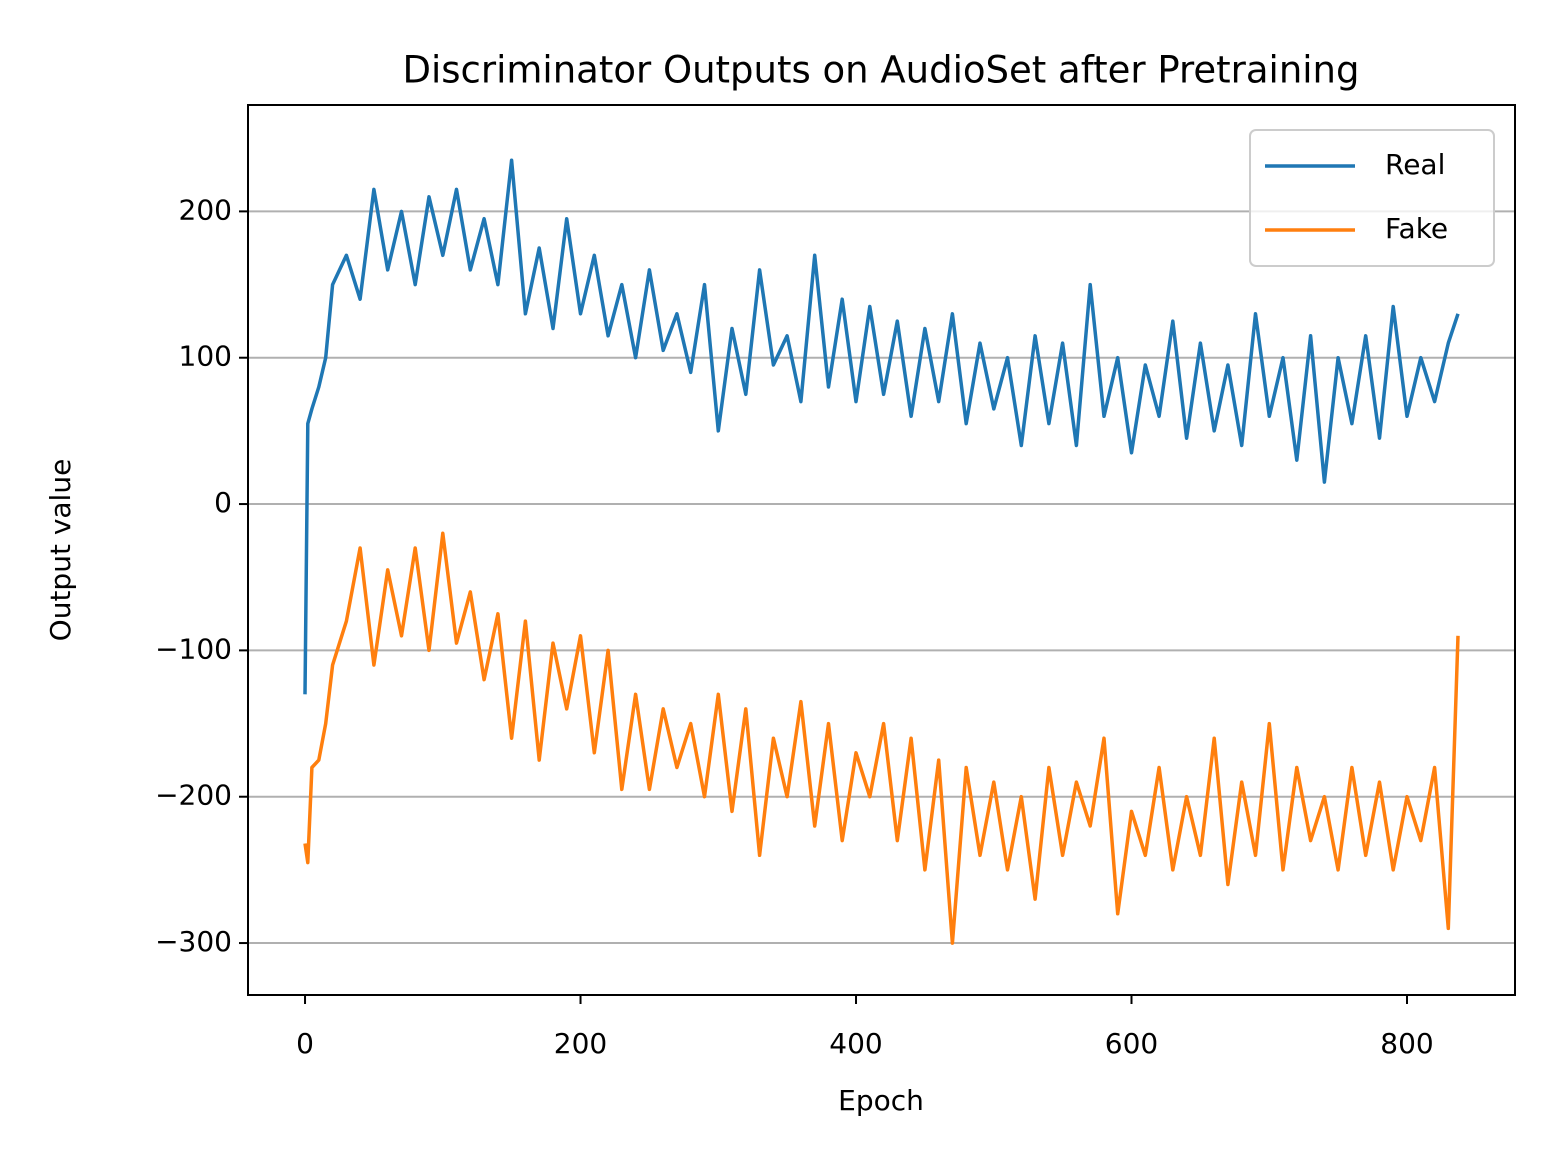 This screenshot has width=1560, height=1174. I want to click on x-tick-label: 800, so click(1406, 1043).